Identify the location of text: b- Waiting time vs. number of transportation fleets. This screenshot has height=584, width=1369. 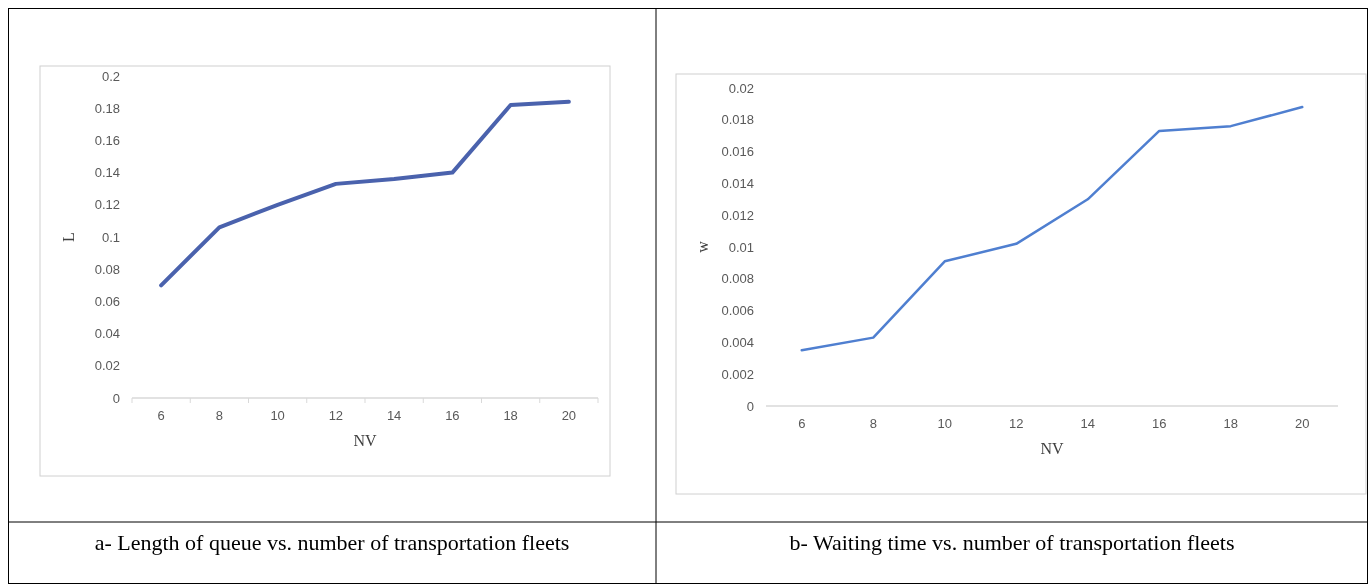
(1012, 542).